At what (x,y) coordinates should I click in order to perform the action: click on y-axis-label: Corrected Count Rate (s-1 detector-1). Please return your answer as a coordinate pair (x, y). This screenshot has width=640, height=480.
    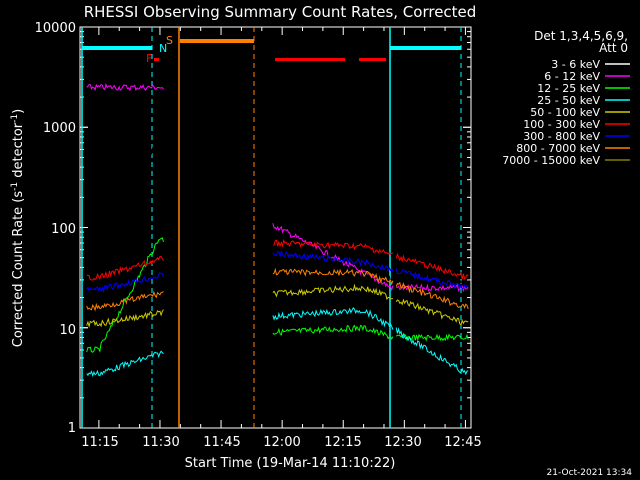
    Looking at the image, I should click on (18, 228).